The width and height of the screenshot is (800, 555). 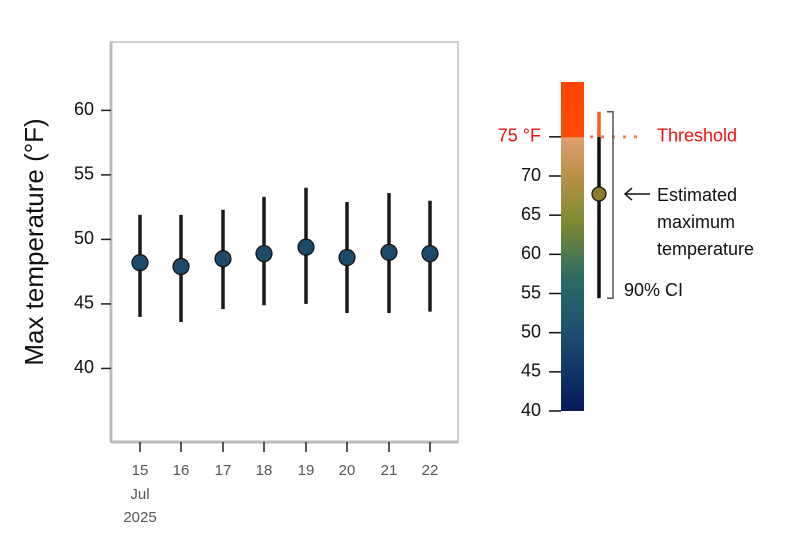 What do you see at coordinates (430, 470) in the screenshot?
I see `x-tick-label: 22` at bounding box center [430, 470].